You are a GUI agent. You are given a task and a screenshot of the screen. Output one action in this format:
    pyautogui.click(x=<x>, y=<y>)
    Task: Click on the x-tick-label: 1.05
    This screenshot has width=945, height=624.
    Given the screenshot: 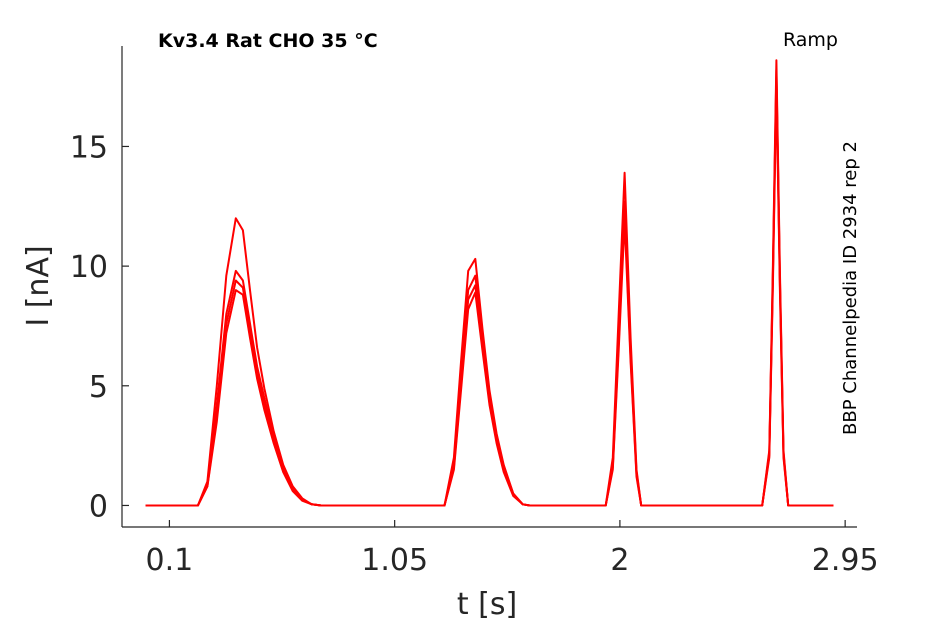 What is the action you would take?
    pyautogui.click(x=394, y=560)
    